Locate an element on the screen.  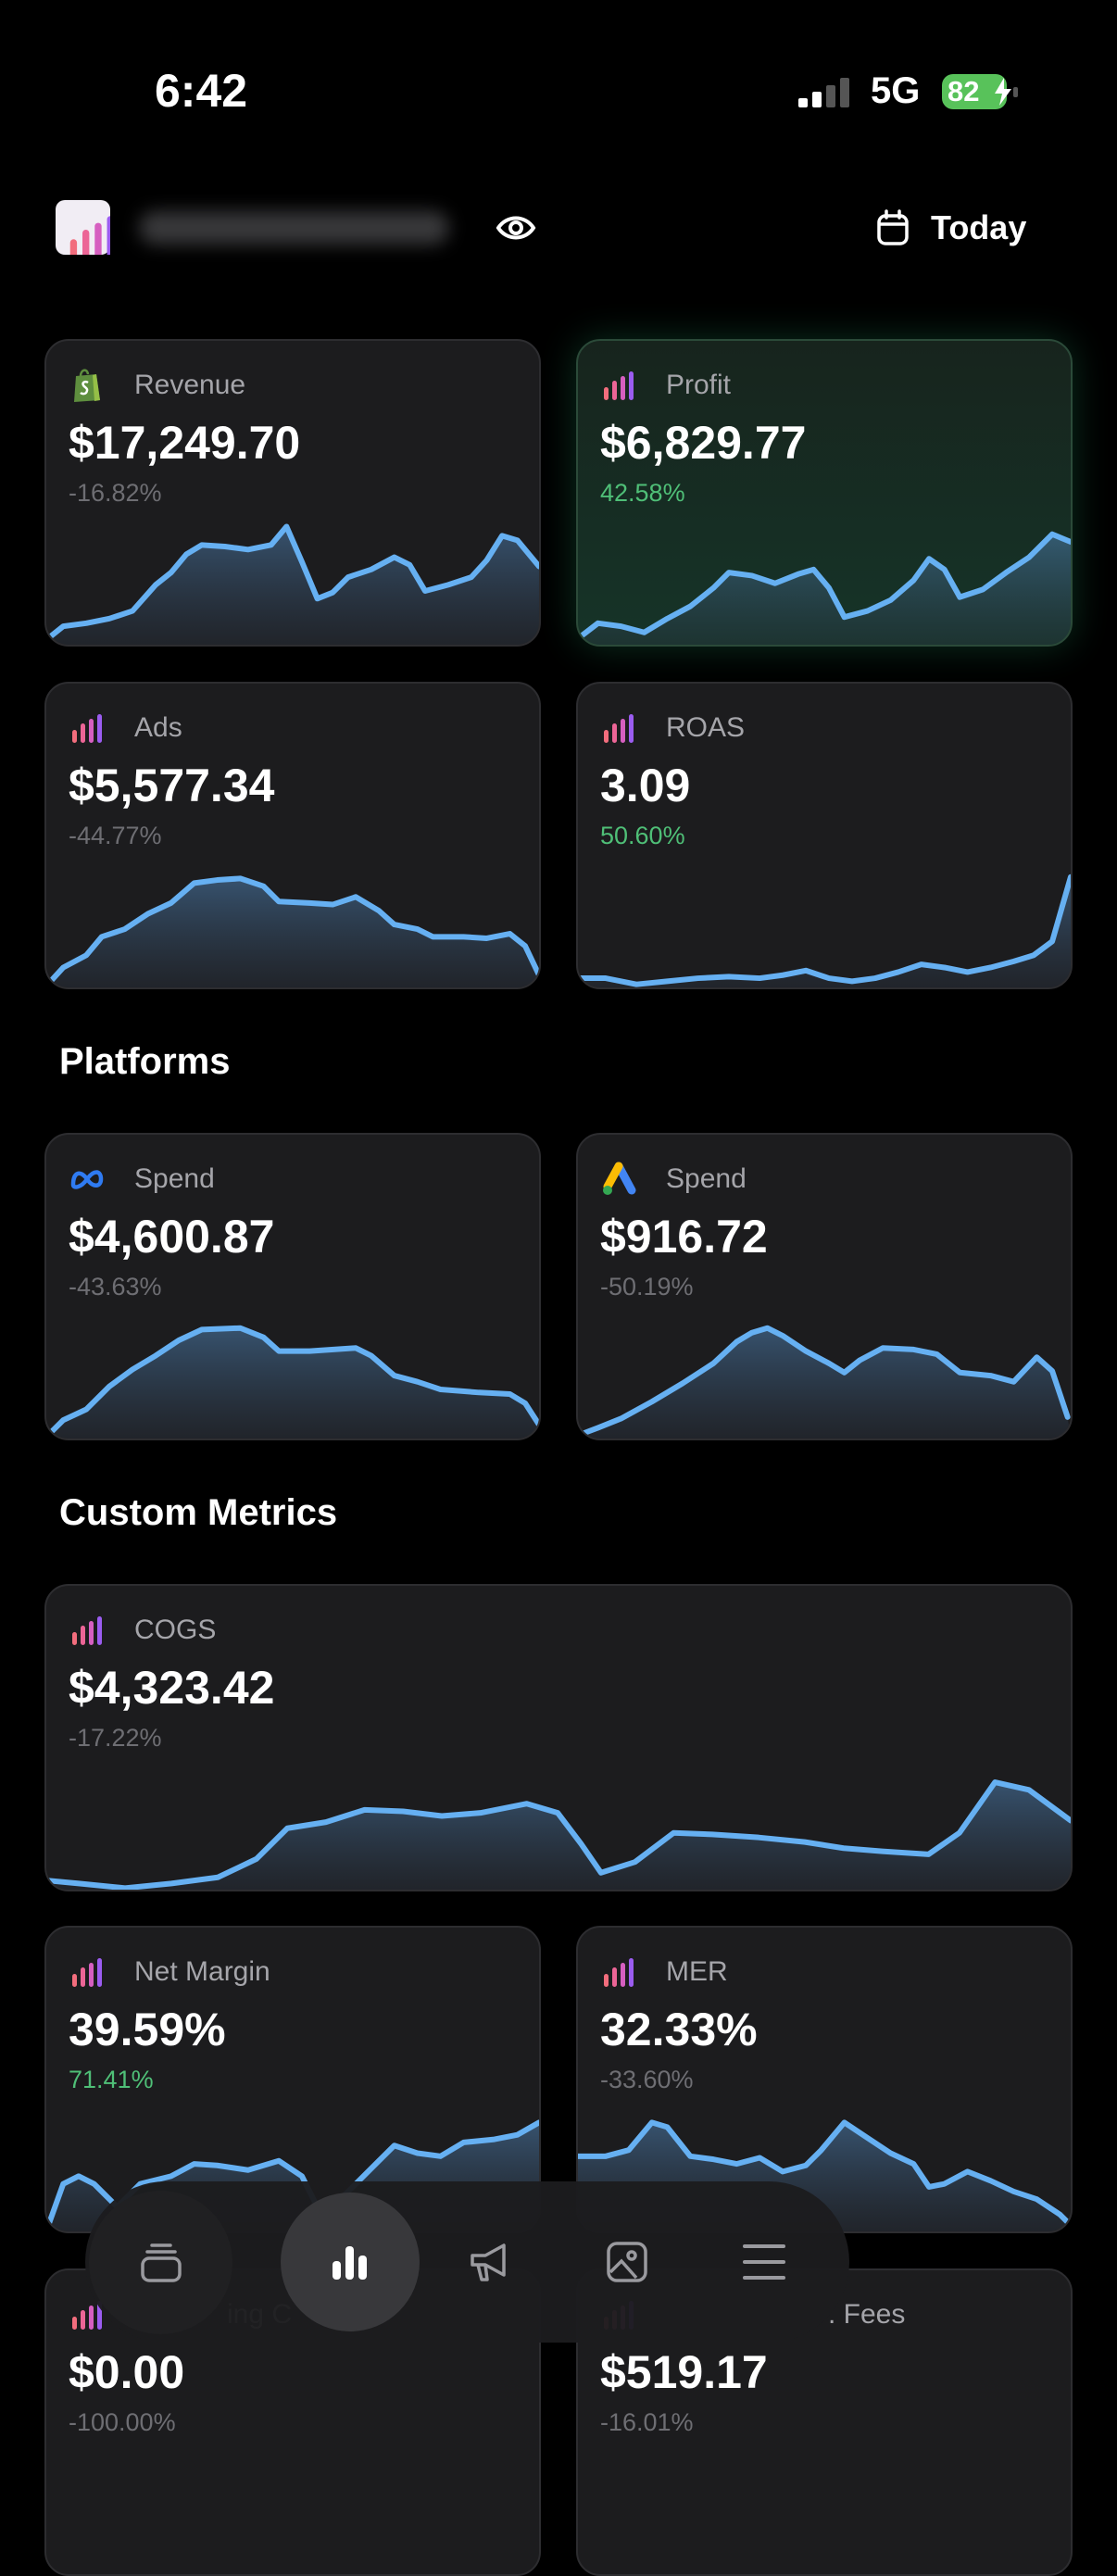
metric-card: COGS $4,323.42 -17.22% is located at coordinates (558, 1737).